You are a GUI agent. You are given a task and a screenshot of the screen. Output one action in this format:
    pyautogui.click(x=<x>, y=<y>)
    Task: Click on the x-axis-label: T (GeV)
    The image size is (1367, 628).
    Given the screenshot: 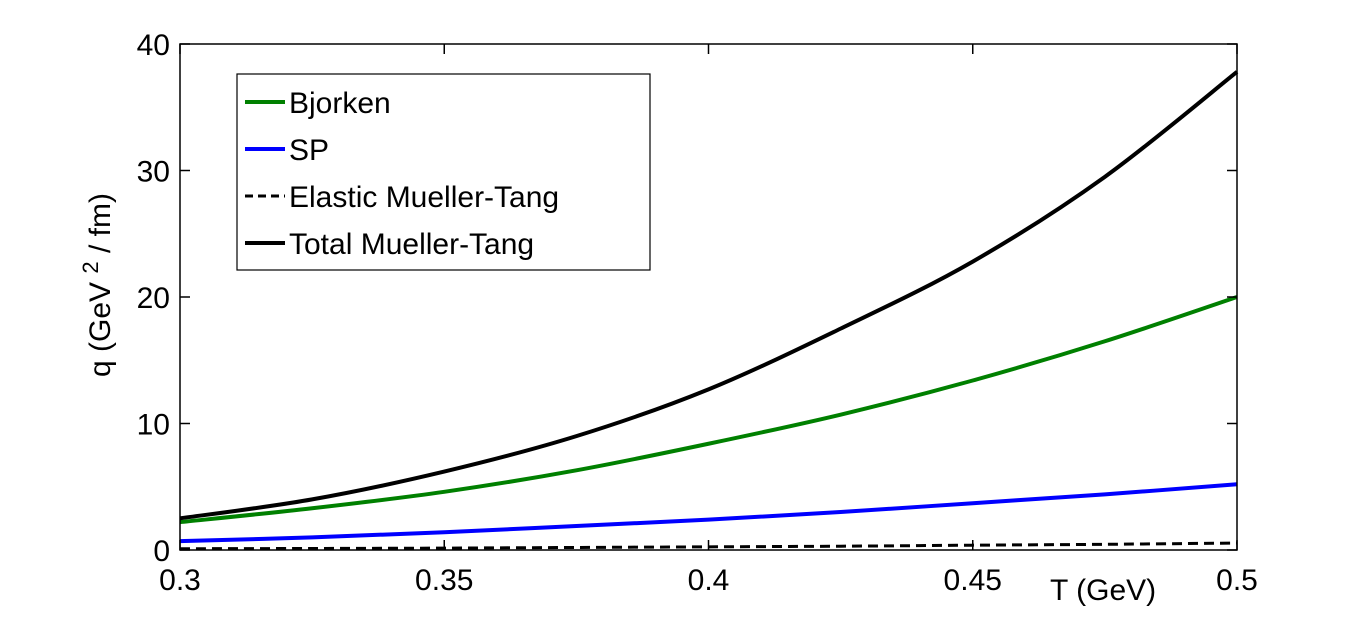 What is the action you would take?
    pyautogui.click(x=1103, y=590)
    